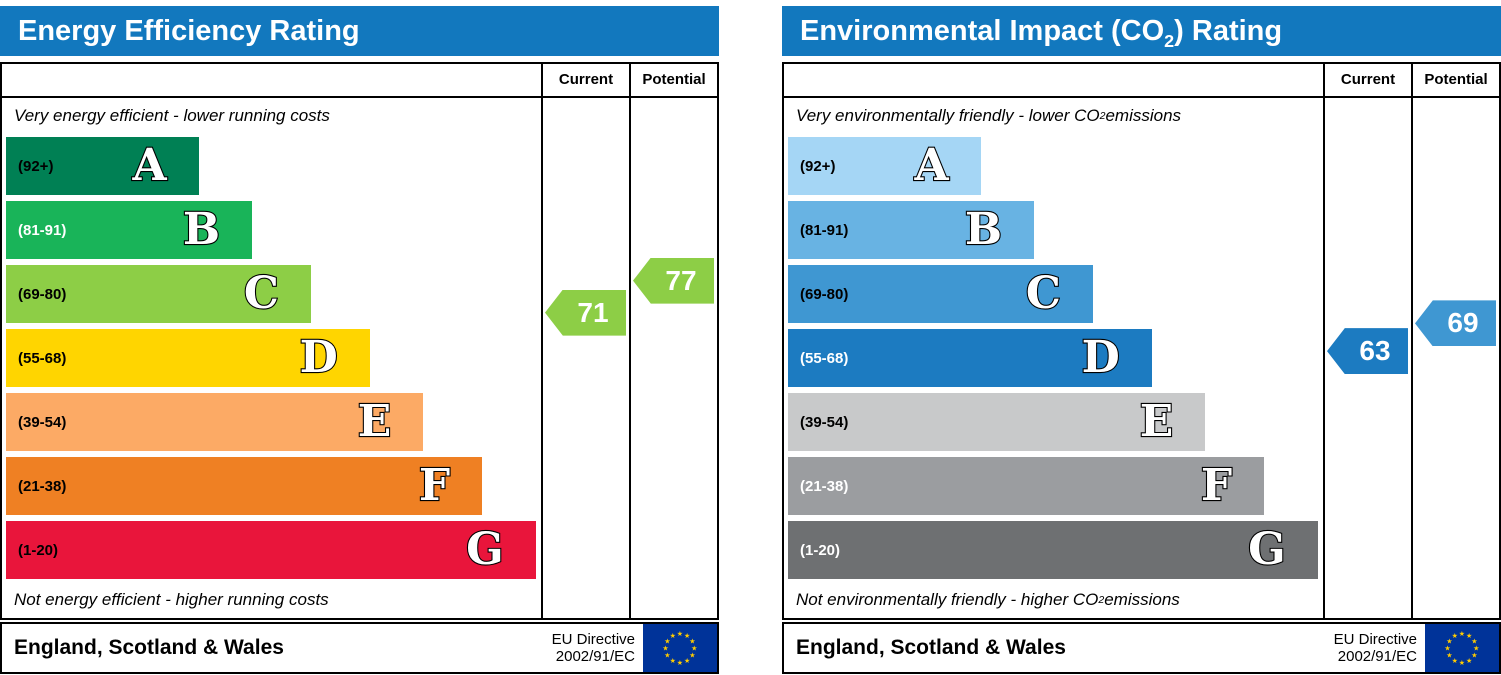 The height and width of the screenshot is (675, 1501). I want to click on current-rating-arrow: 71, so click(585, 312).